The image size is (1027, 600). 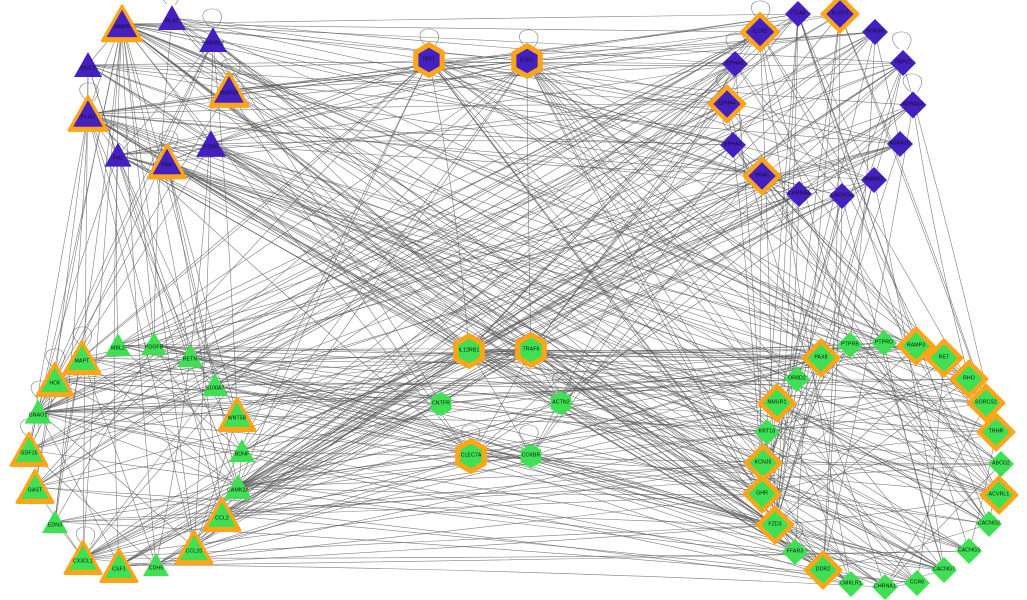 What do you see at coordinates (118, 155) in the screenshot?
I see `graph-node-fn1` at bounding box center [118, 155].